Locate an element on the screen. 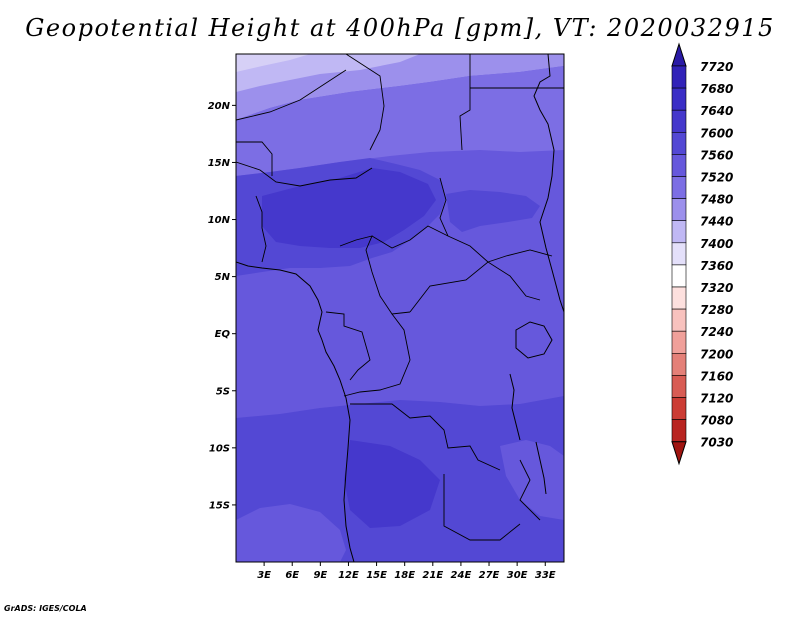 This screenshot has height=618, width=800. x-tick-label: 33E is located at coordinates (545, 575).